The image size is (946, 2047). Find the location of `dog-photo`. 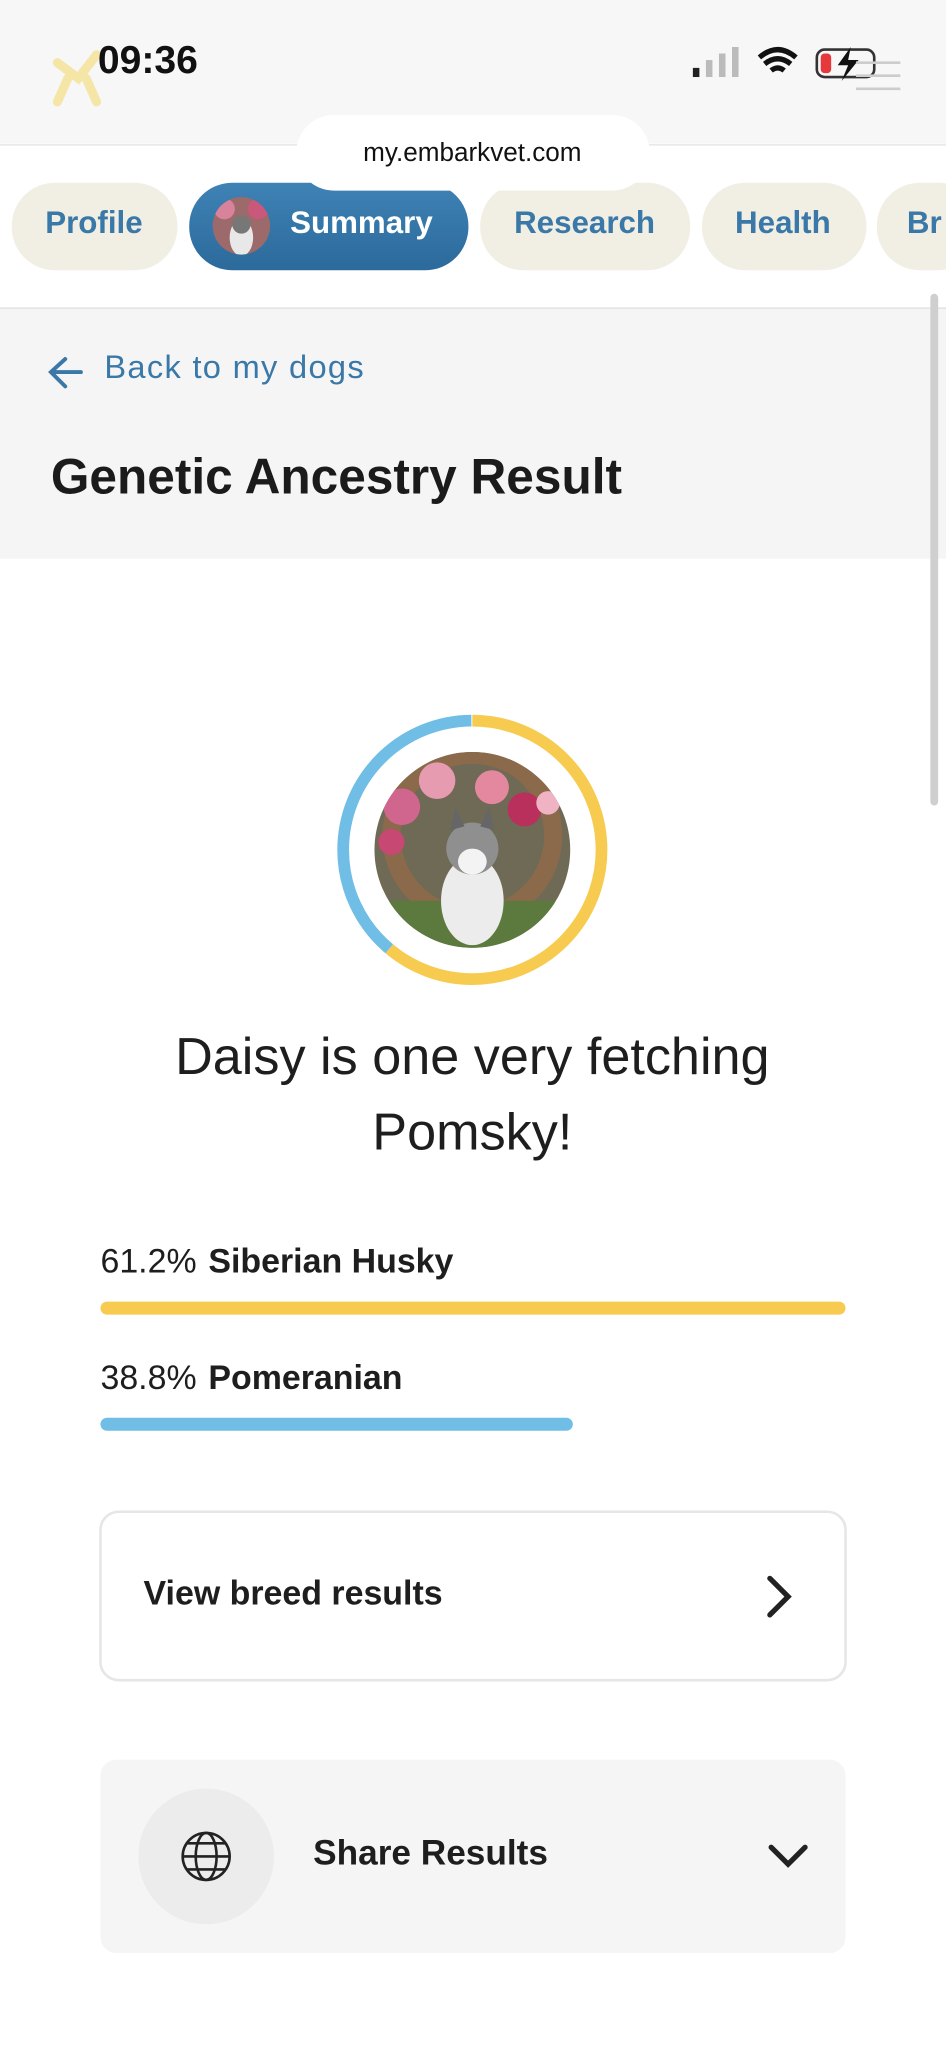

dog-photo is located at coordinates (472, 849).